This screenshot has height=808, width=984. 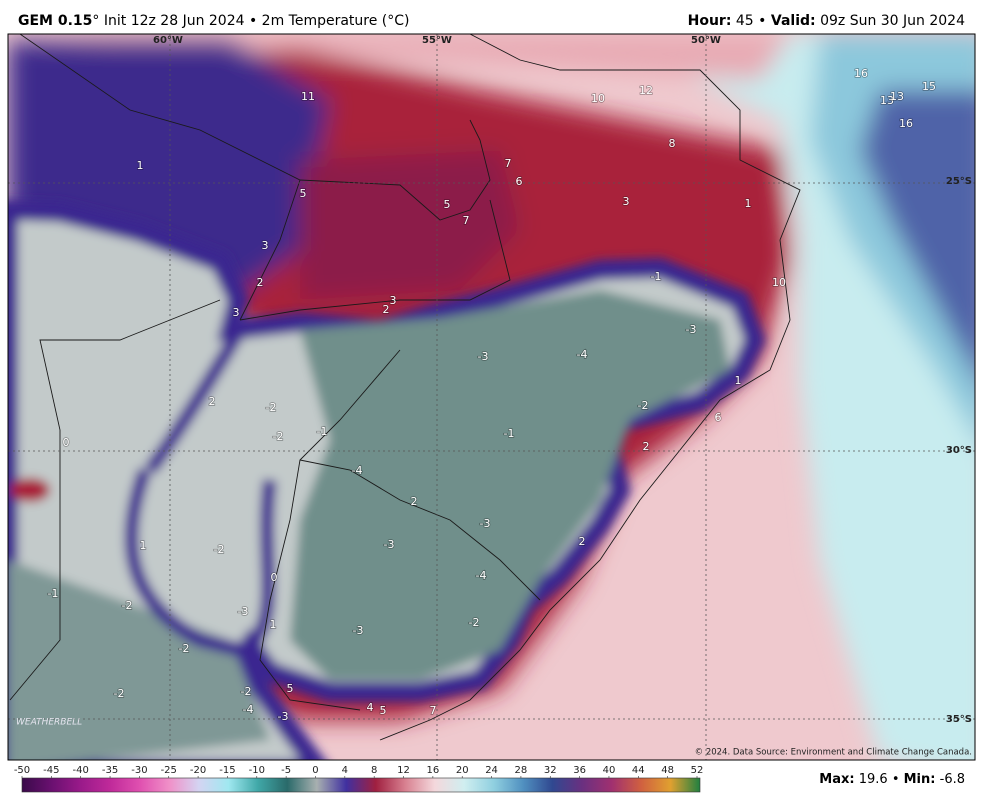 What do you see at coordinates (227, 770) in the screenshot?
I see `colorbar-tick-label: -15` at bounding box center [227, 770].